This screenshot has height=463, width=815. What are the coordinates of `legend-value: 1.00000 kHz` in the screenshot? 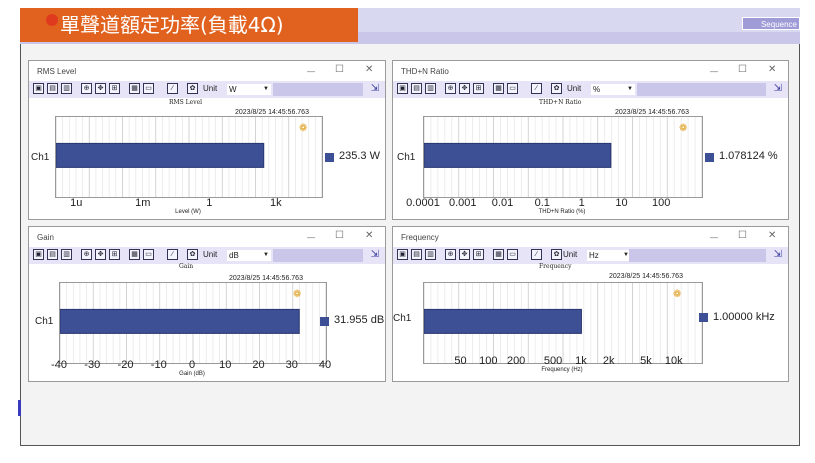 It's located at (744, 317).